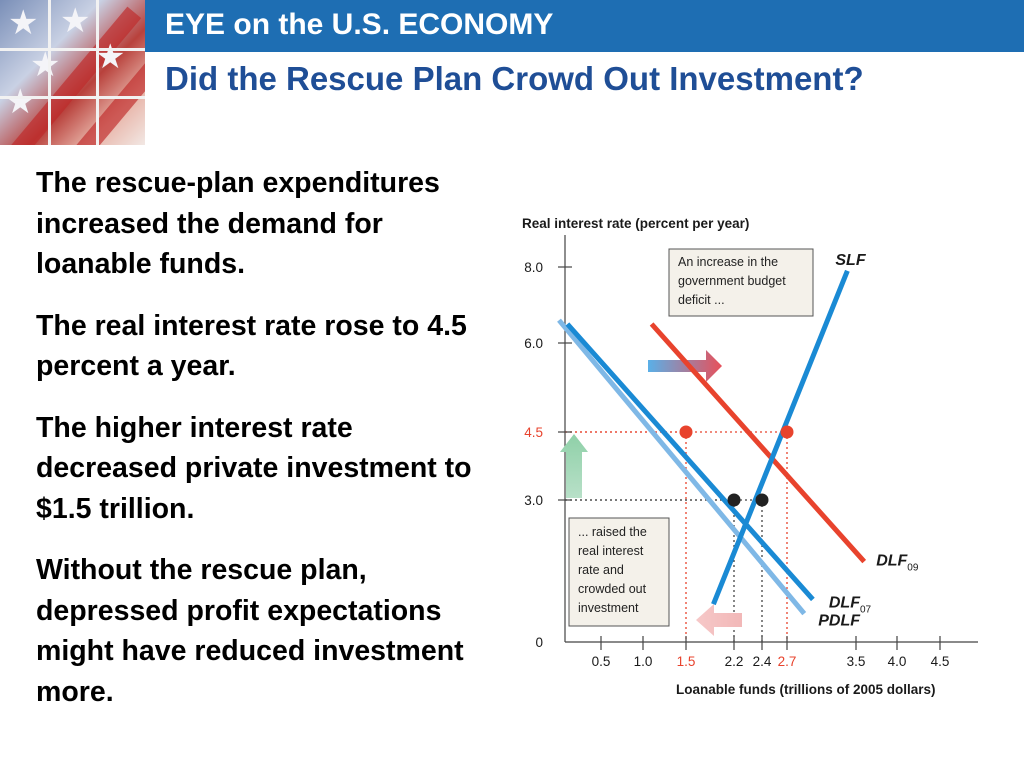 The image size is (1024, 768). What do you see at coordinates (787, 661) in the screenshot?
I see `x-tick-label: 2.7` at bounding box center [787, 661].